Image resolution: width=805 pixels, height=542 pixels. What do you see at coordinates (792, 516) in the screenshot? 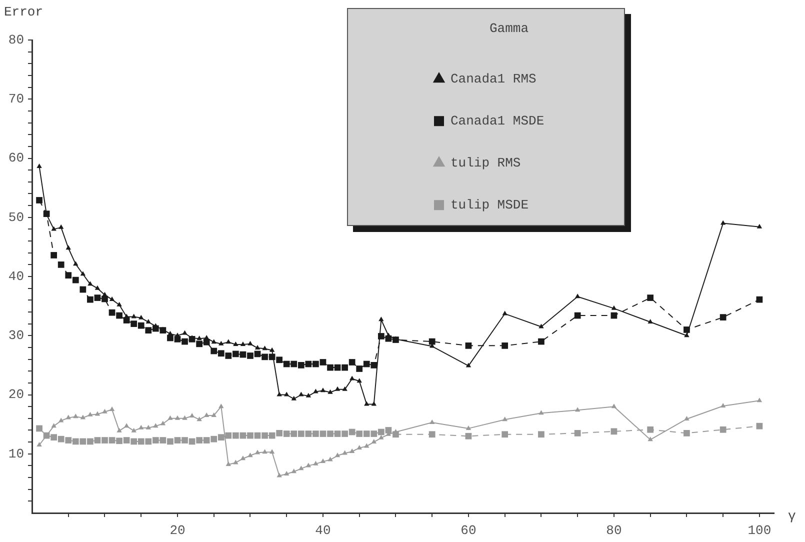
I see `x-axis-title: γ` at bounding box center [792, 516].